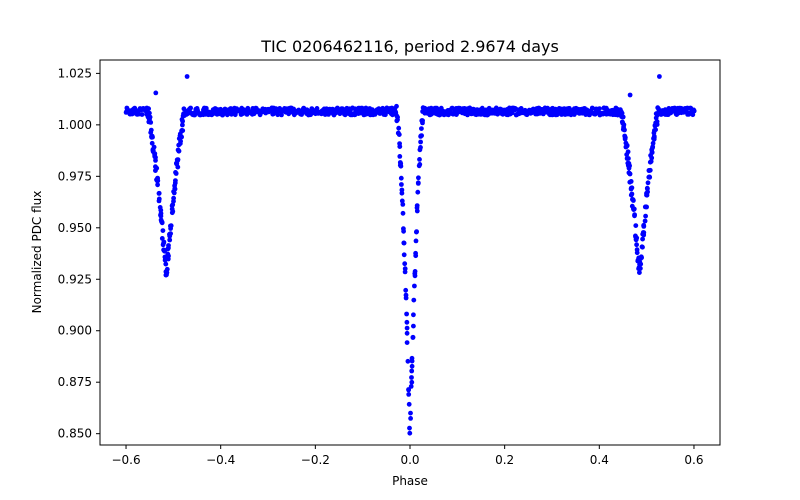 This screenshot has height=500, width=800. What do you see at coordinates (409, 46) in the screenshot?
I see `chart-title: TIC 0206462116, period 2.9674 days` at bounding box center [409, 46].